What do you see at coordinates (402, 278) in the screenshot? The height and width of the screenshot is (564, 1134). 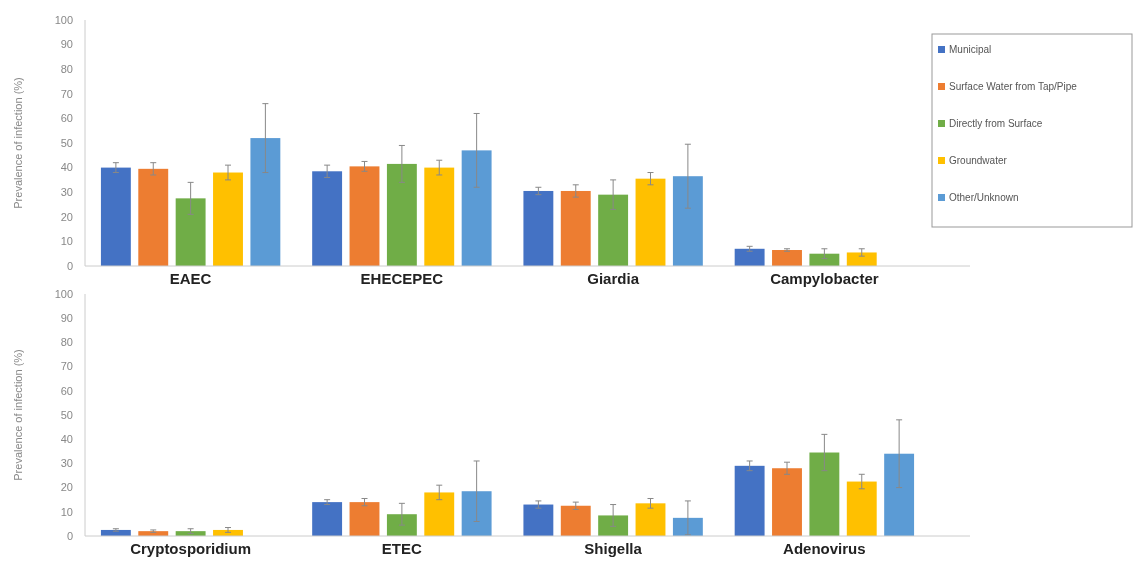 I see `x-tick-label: EHECEPEC` at bounding box center [402, 278].